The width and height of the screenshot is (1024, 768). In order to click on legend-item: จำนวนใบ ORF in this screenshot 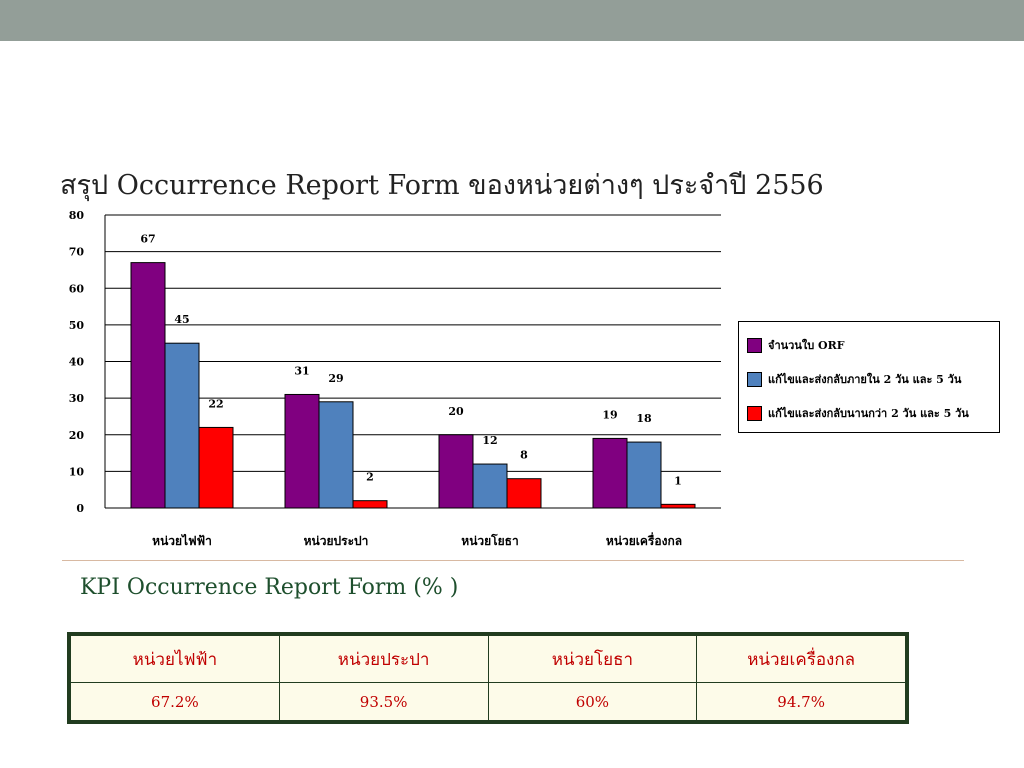, I will do `click(871, 345)`.